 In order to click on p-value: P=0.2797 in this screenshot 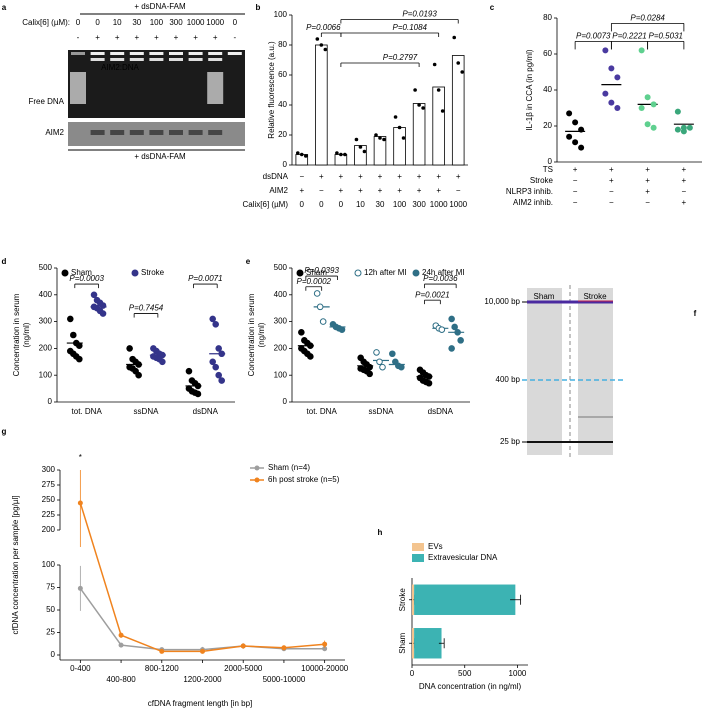, I will do `click(400, 57)`.